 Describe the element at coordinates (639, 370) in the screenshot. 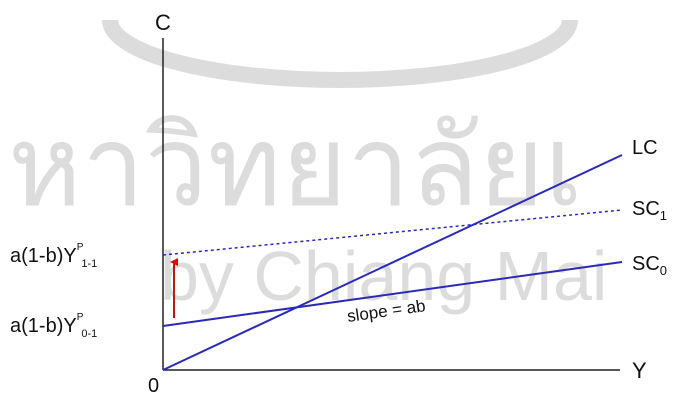

I see `x-axis-label: Y` at that location.